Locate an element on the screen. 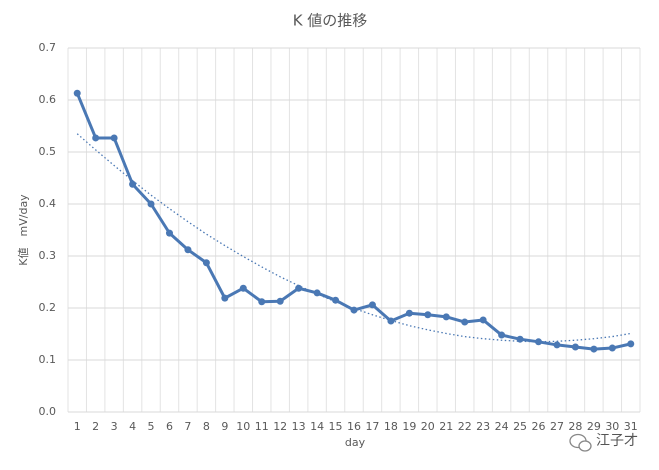  x-tick-label: 14 is located at coordinates (317, 426).